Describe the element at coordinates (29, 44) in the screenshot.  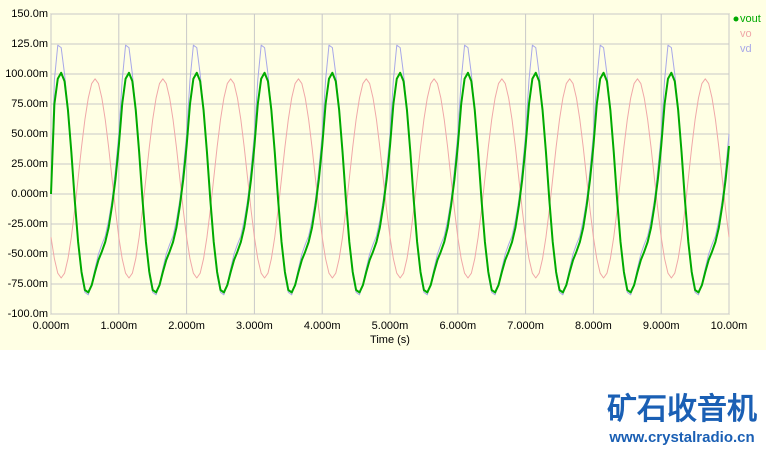
I see `y-tick-label: 125.0m` at that location.